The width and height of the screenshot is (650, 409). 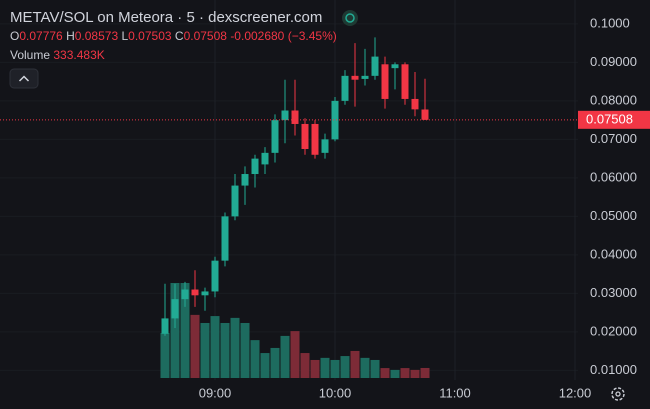 What do you see at coordinates (215, 392) in the screenshot?
I see `x-tick-label: 09:00` at bounding box center [215, 392].